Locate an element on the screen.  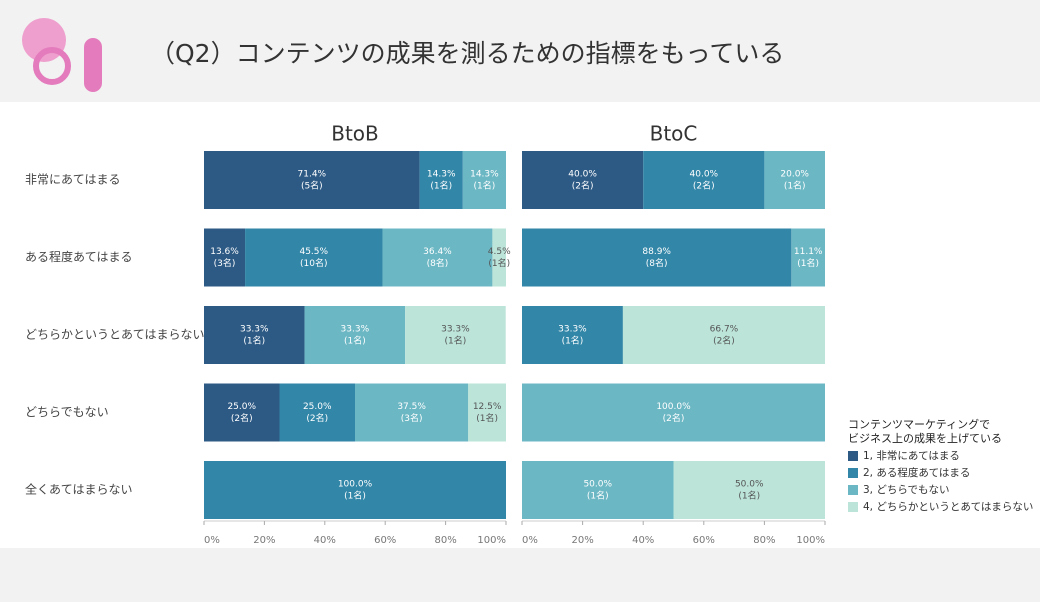
data-label: 11.1% is located at coordinates (808, 252).